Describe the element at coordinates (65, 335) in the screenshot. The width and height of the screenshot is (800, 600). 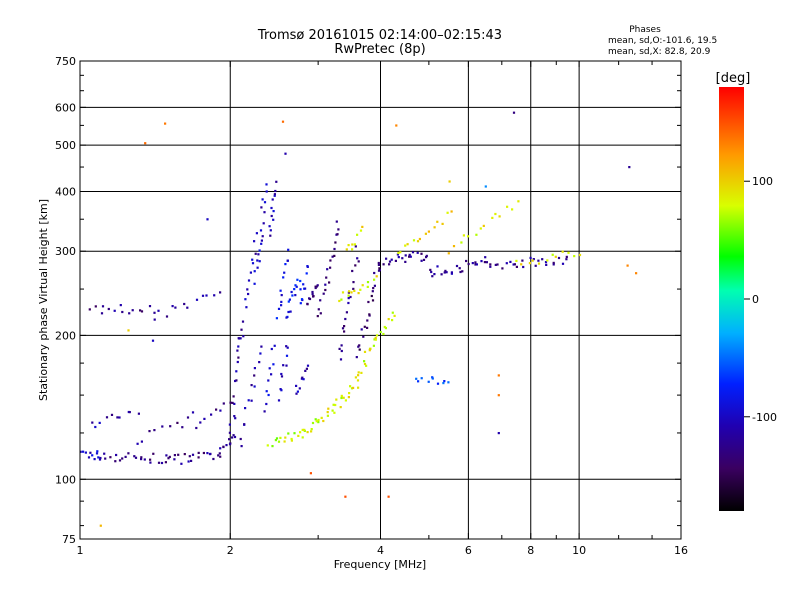
I see `y-tick-label: 200` at that location.